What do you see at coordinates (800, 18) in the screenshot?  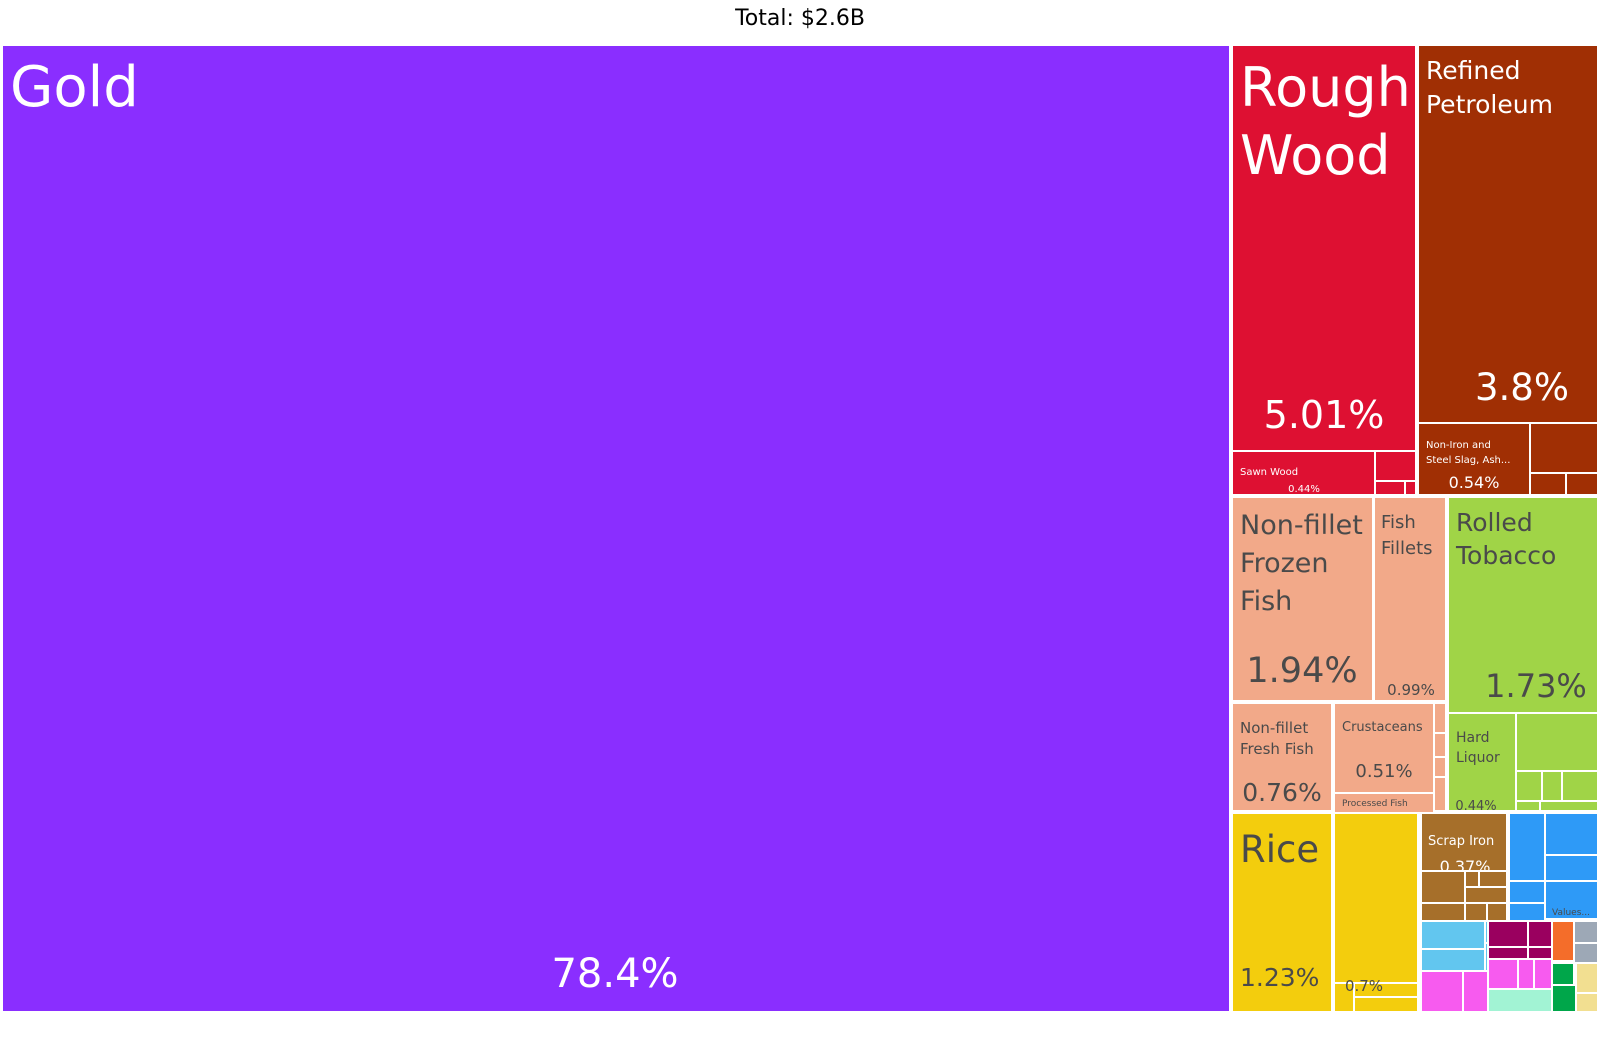 I see `chart-title: Total: $2.6B` at bounding box center [800, 18].